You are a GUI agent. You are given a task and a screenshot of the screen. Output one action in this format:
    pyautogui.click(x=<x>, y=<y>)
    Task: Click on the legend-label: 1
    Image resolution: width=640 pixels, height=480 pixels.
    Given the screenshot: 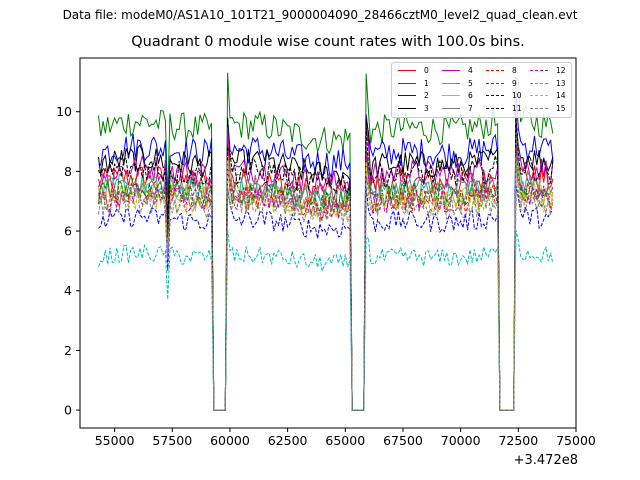 What is the action you would take?
    pyautogui.click(x=426, y=83)
    